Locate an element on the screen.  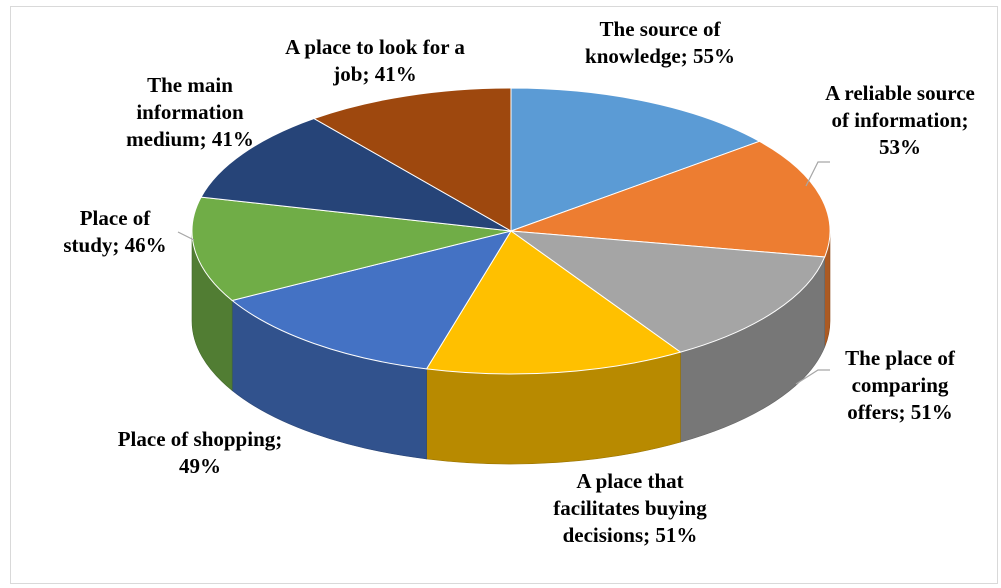
data-label: A place to look for a job; 41% is located at coordinates (375, 60).